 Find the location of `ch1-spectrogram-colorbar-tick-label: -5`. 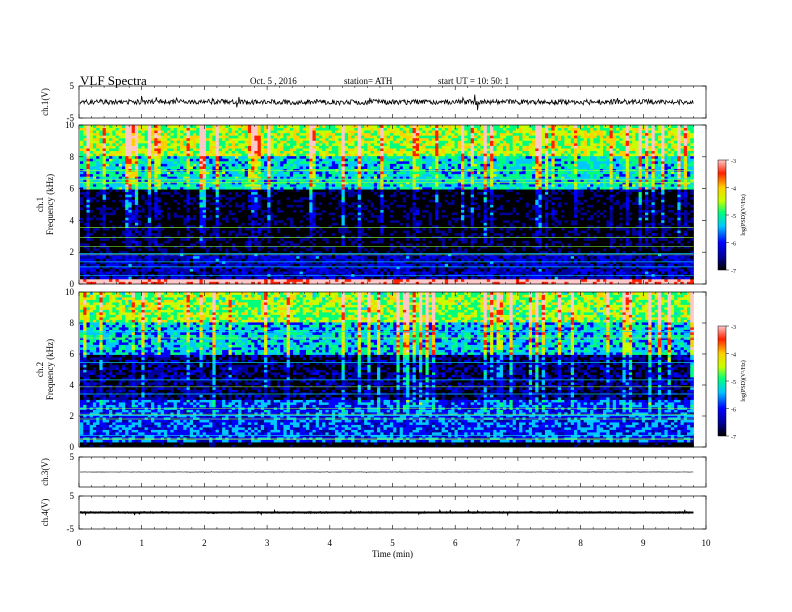

ch1-spectrogram-colorbar-tick-label: -5 is located at coordinates (733, 217).